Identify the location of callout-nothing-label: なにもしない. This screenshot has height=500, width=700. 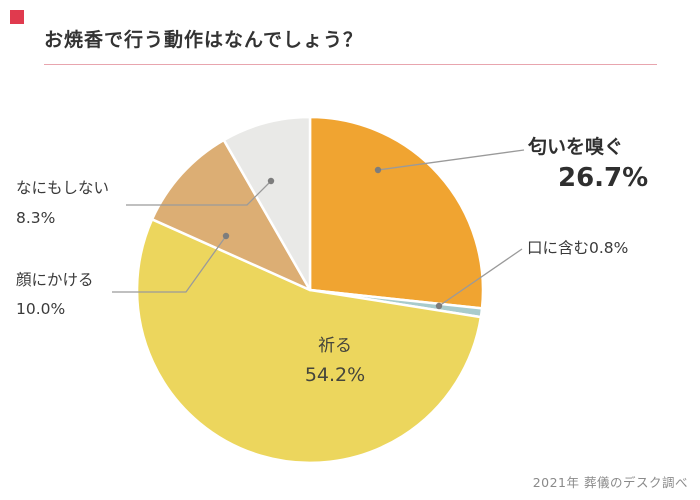
(63, 188).